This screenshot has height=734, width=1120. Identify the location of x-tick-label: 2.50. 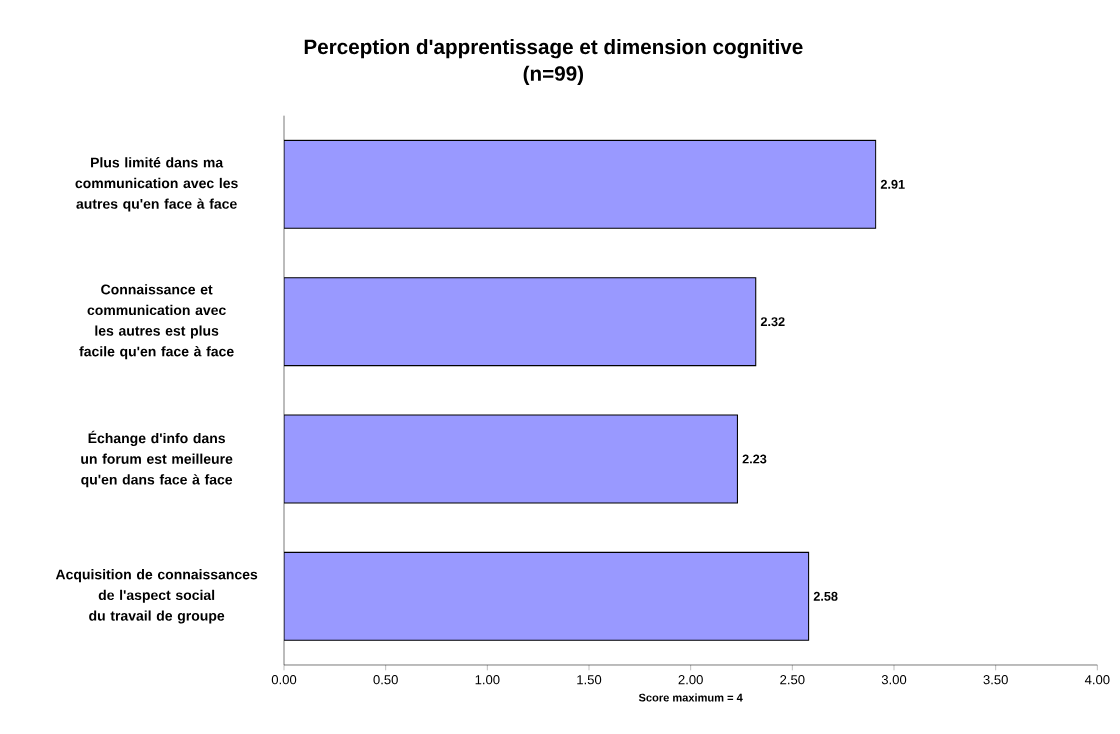
(792, 680).